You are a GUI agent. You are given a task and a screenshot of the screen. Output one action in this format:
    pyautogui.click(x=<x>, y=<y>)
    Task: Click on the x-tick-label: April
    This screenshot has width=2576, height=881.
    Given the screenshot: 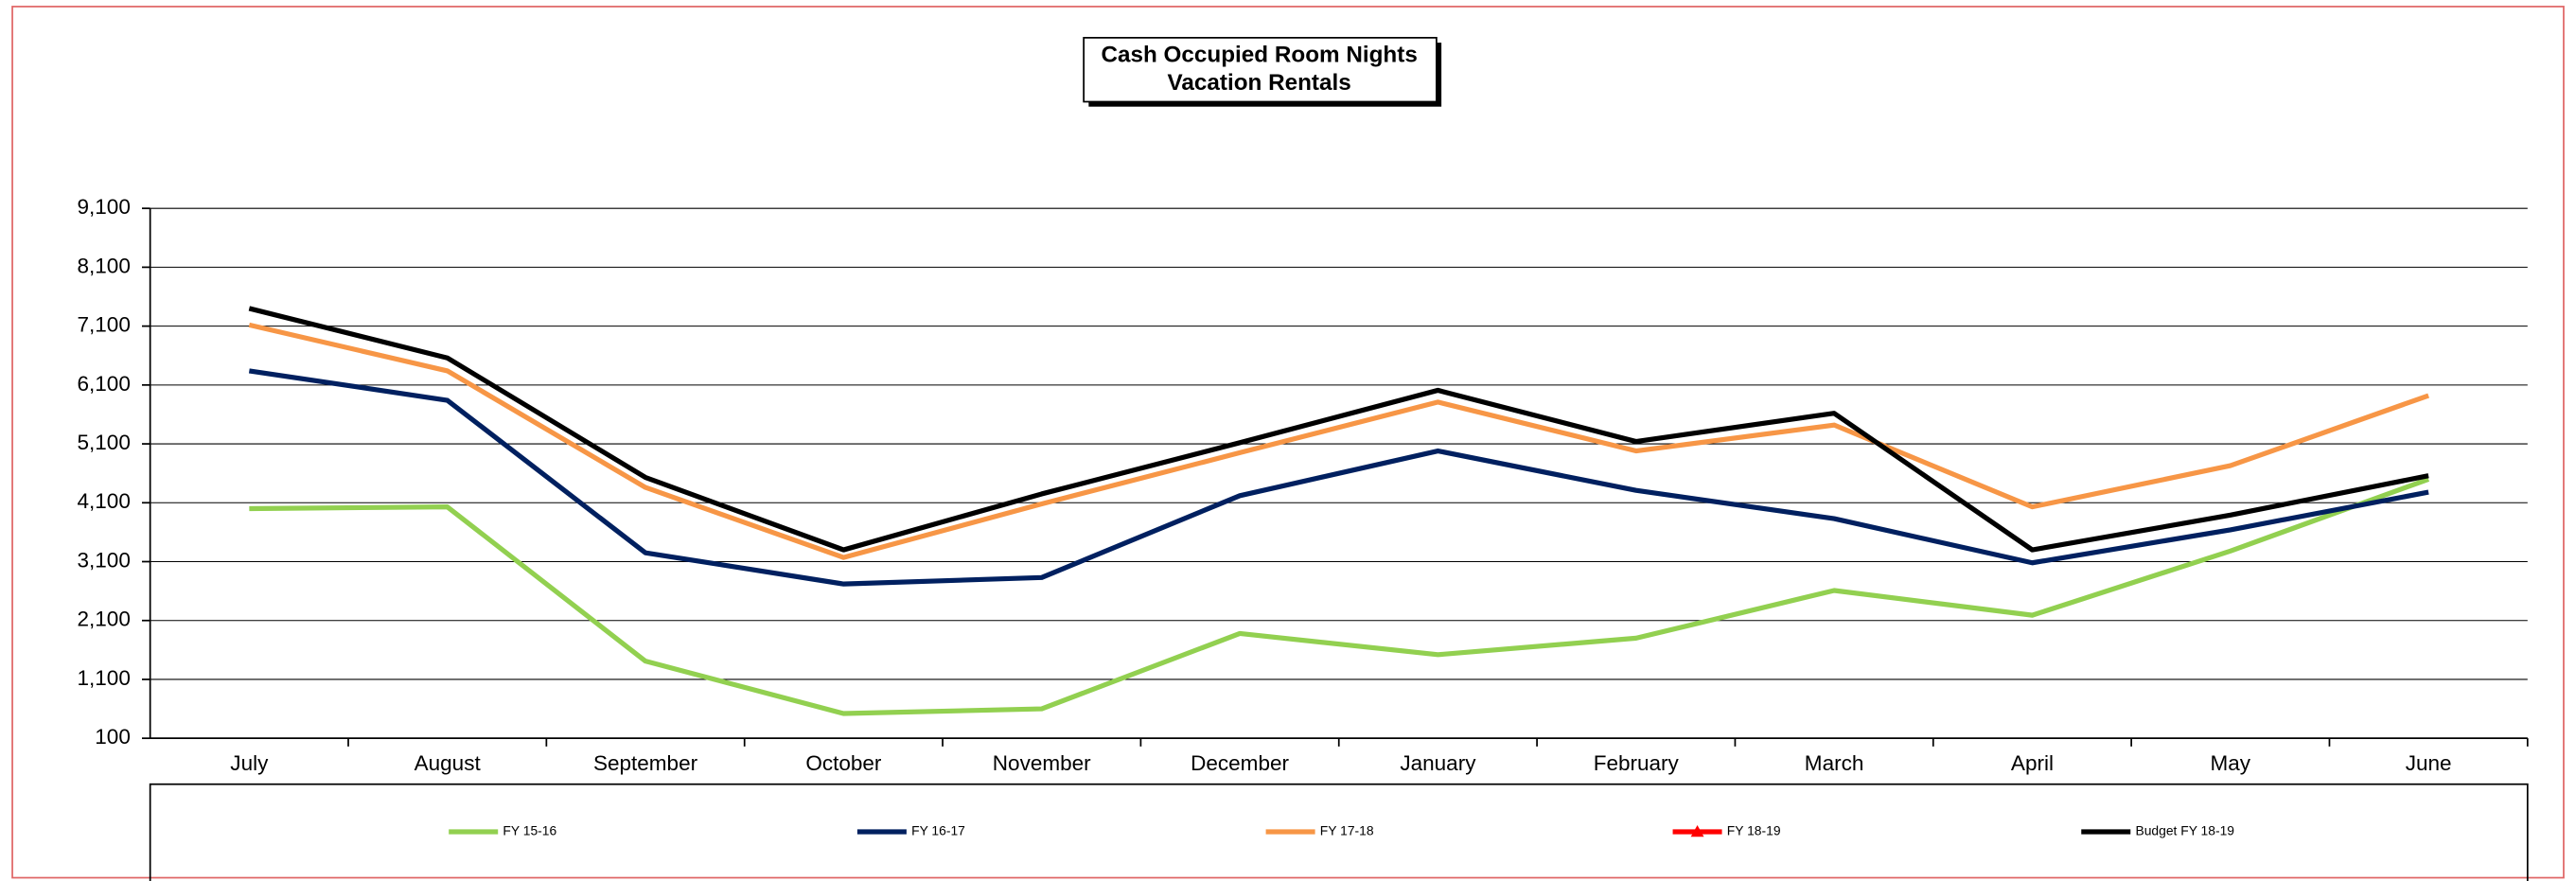 What is the action you would take?
    pyautogui.click(x=2032, y=763)
    